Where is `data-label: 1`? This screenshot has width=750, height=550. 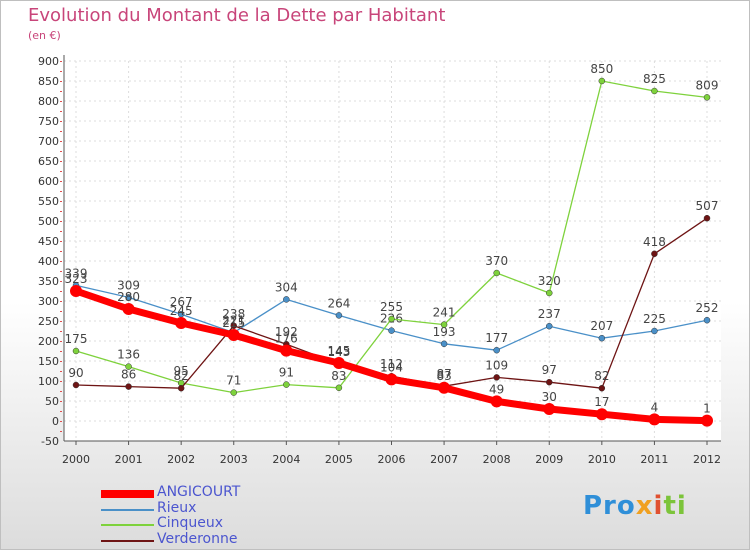 data-label: 1 is located at coordinates (707, 409).